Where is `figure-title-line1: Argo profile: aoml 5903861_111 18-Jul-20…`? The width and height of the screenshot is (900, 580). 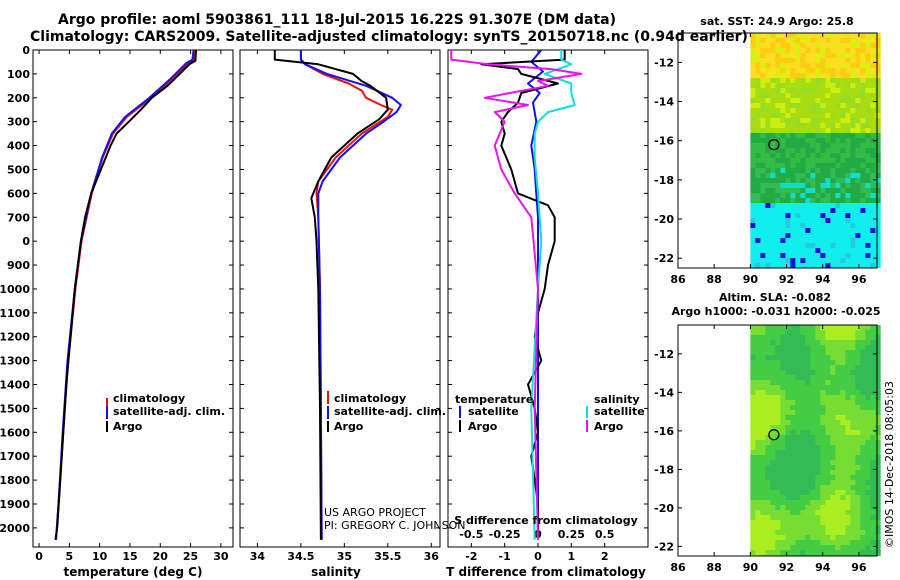 figure-title-line1: Argo profile: aoml 5903861_111 18-Jul-20… is located at coordinates (337, 20).